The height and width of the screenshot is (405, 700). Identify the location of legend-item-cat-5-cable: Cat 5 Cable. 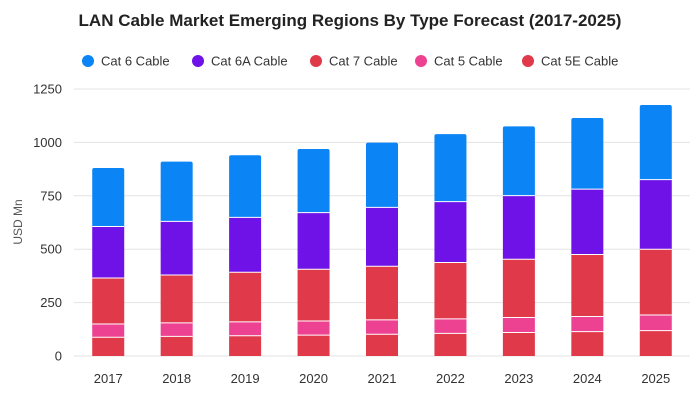
(459, 61).